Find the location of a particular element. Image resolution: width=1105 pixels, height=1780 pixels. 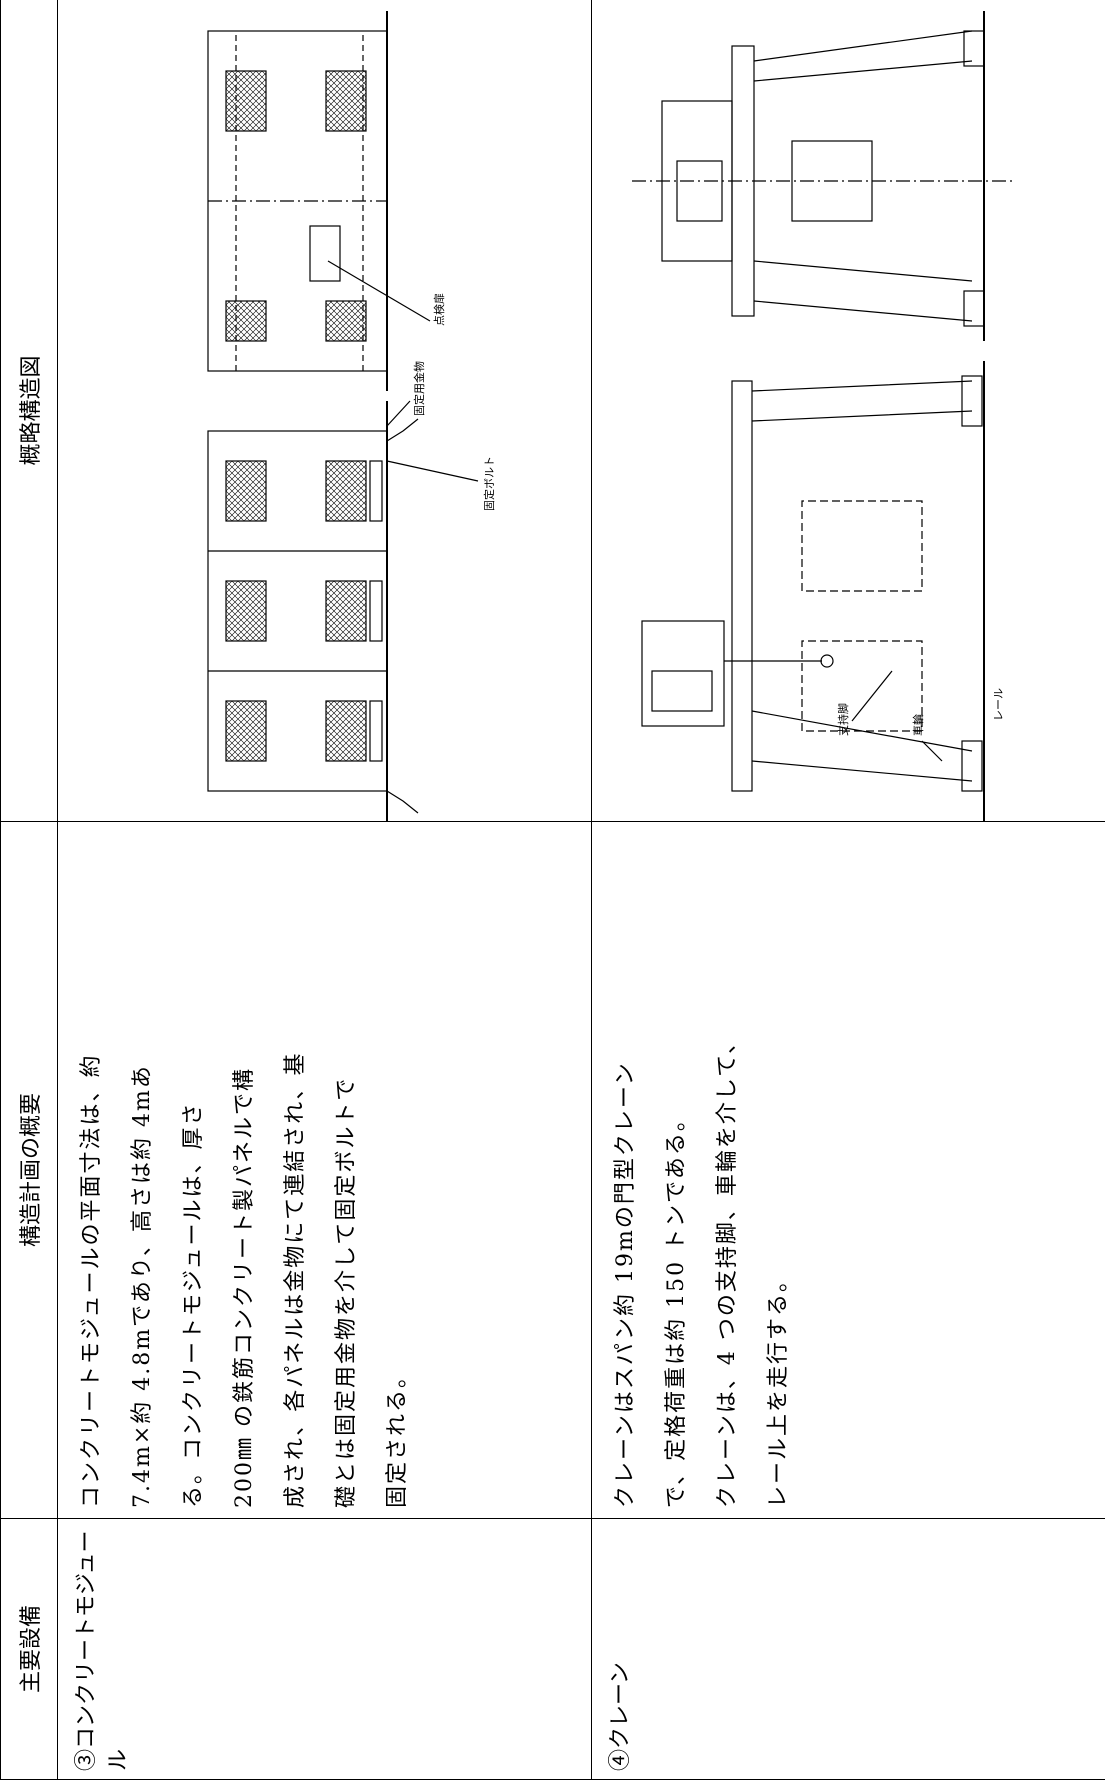

summary-line: コンクリートモジュールの平面寸法は、約 is located at coordinates (91, 1280).